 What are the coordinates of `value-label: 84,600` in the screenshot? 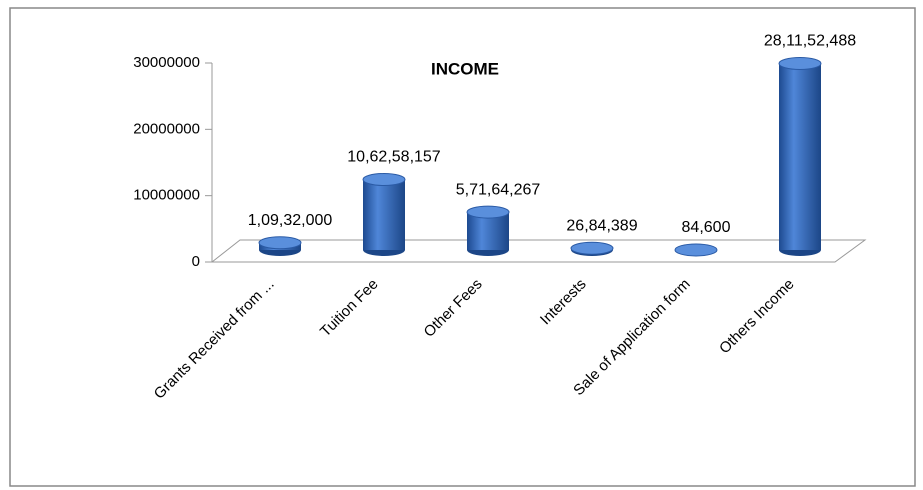 It's located at (706, 227).